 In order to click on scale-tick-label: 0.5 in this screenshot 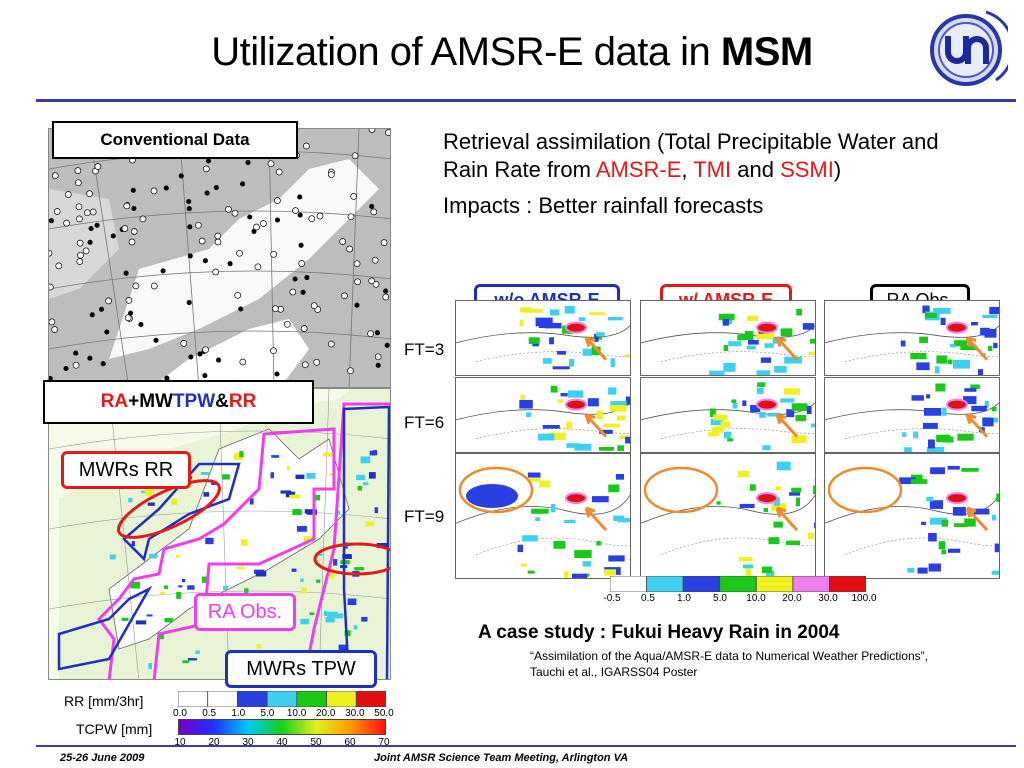, I will do `click(648, 598)`.